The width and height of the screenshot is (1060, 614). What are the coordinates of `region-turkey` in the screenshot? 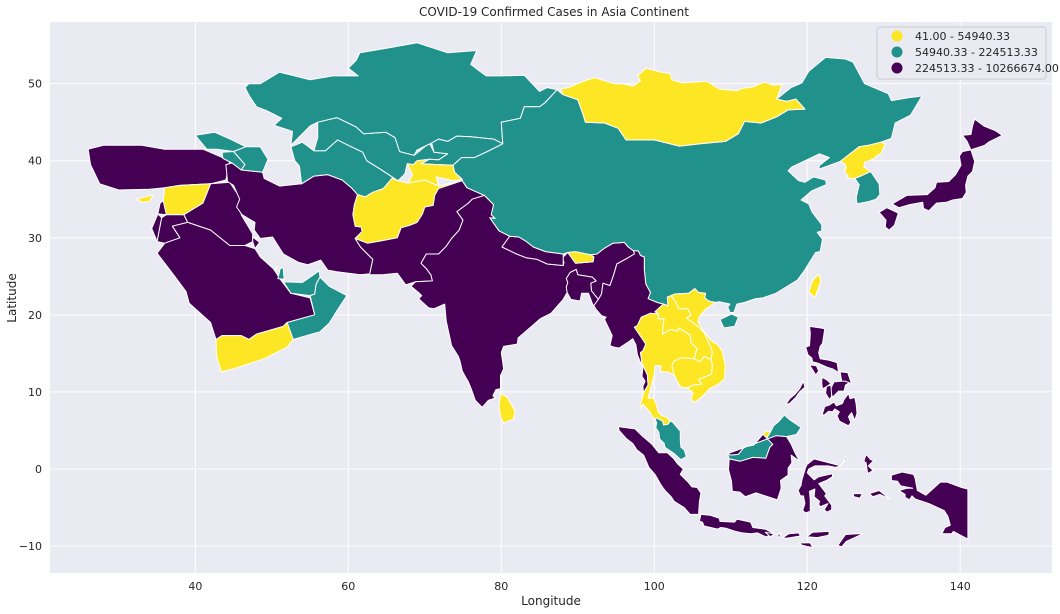 It's located at (159, 167).